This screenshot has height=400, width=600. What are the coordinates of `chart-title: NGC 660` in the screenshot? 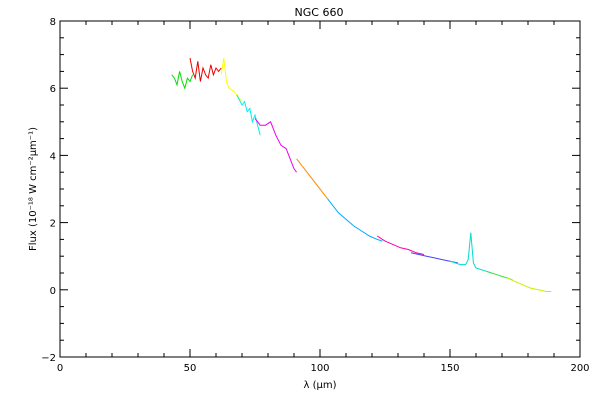 It's located at (319, 12).